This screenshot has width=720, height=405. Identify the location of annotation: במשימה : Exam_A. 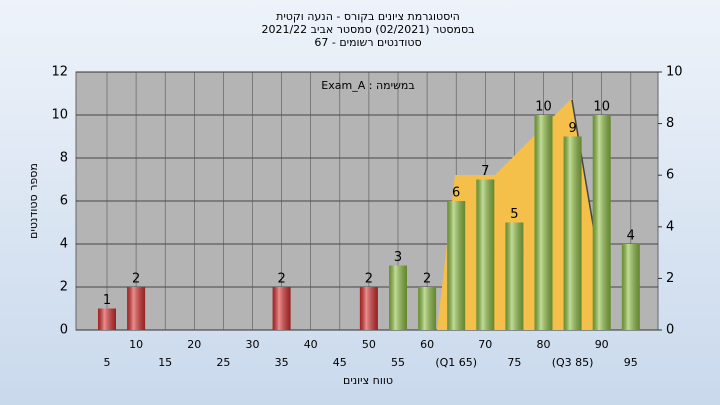
(367, 85).